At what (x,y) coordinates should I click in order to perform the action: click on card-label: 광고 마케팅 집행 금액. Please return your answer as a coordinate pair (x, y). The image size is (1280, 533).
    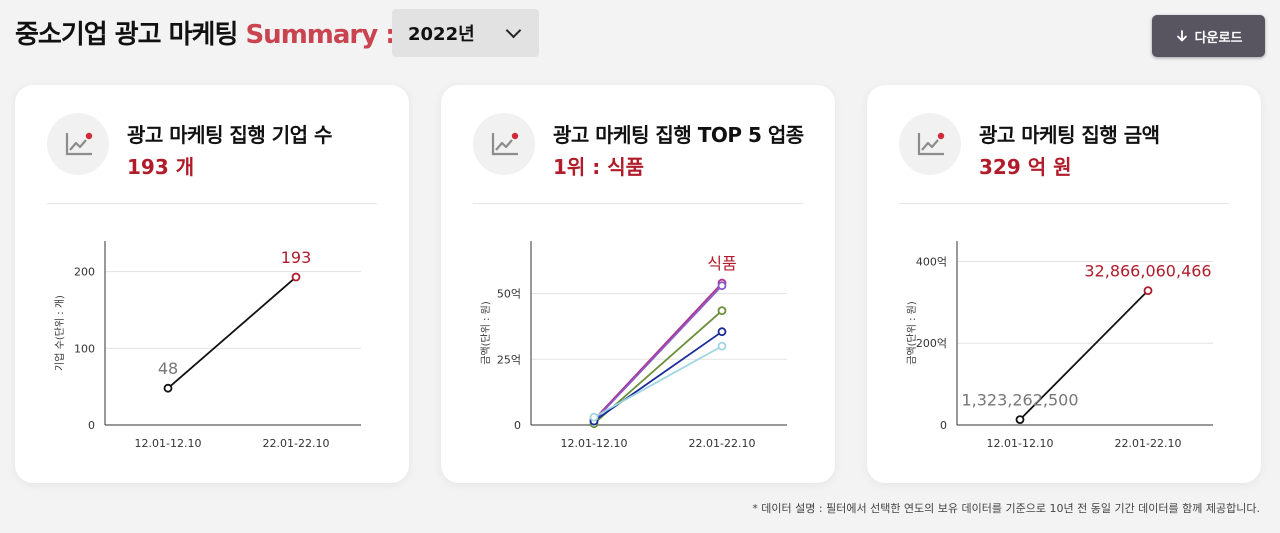
    Looking at the image, I should click on (1069, 135).